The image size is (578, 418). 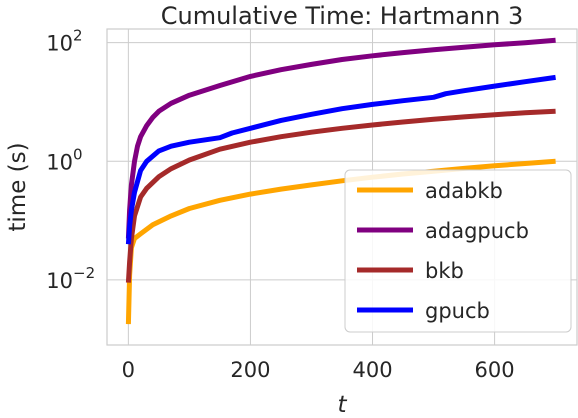 What do you see at coordinates (342, 16) in the screenshot?
I see `chart-title: Cumulative Time: Hartmann 3` at bounding box center [342, 16].